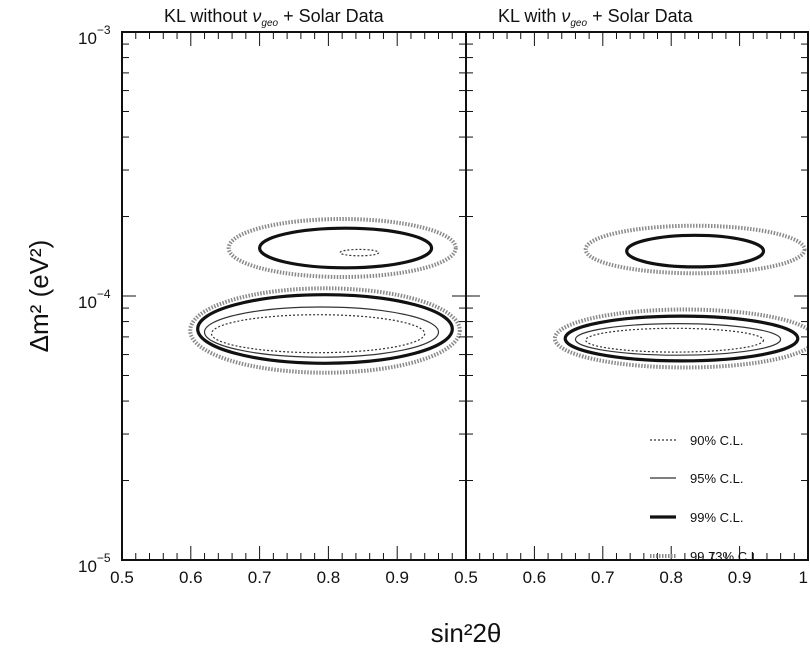  What do you see at coordinates (706, 498) in the screenshot?
I see `legend: 90% C.L. 95% C.L. 99% C.L. 99.73% C.L.` at bounding box center [706, 498].